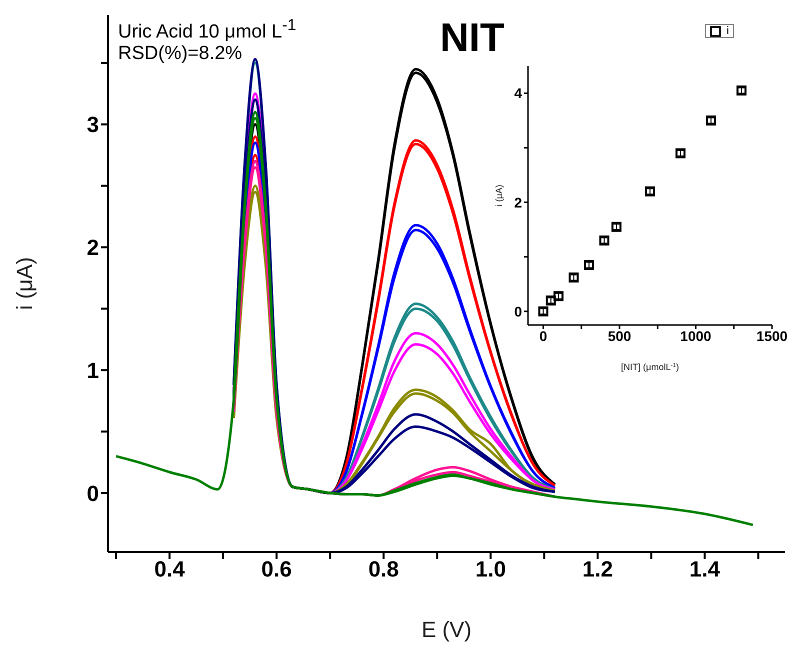 Image resolution: width=792 pixels, height=650 pixels. Describe the element at coordinates (276, 569) in the screenshot. I see `x-tick-label: 0.6` at that location.